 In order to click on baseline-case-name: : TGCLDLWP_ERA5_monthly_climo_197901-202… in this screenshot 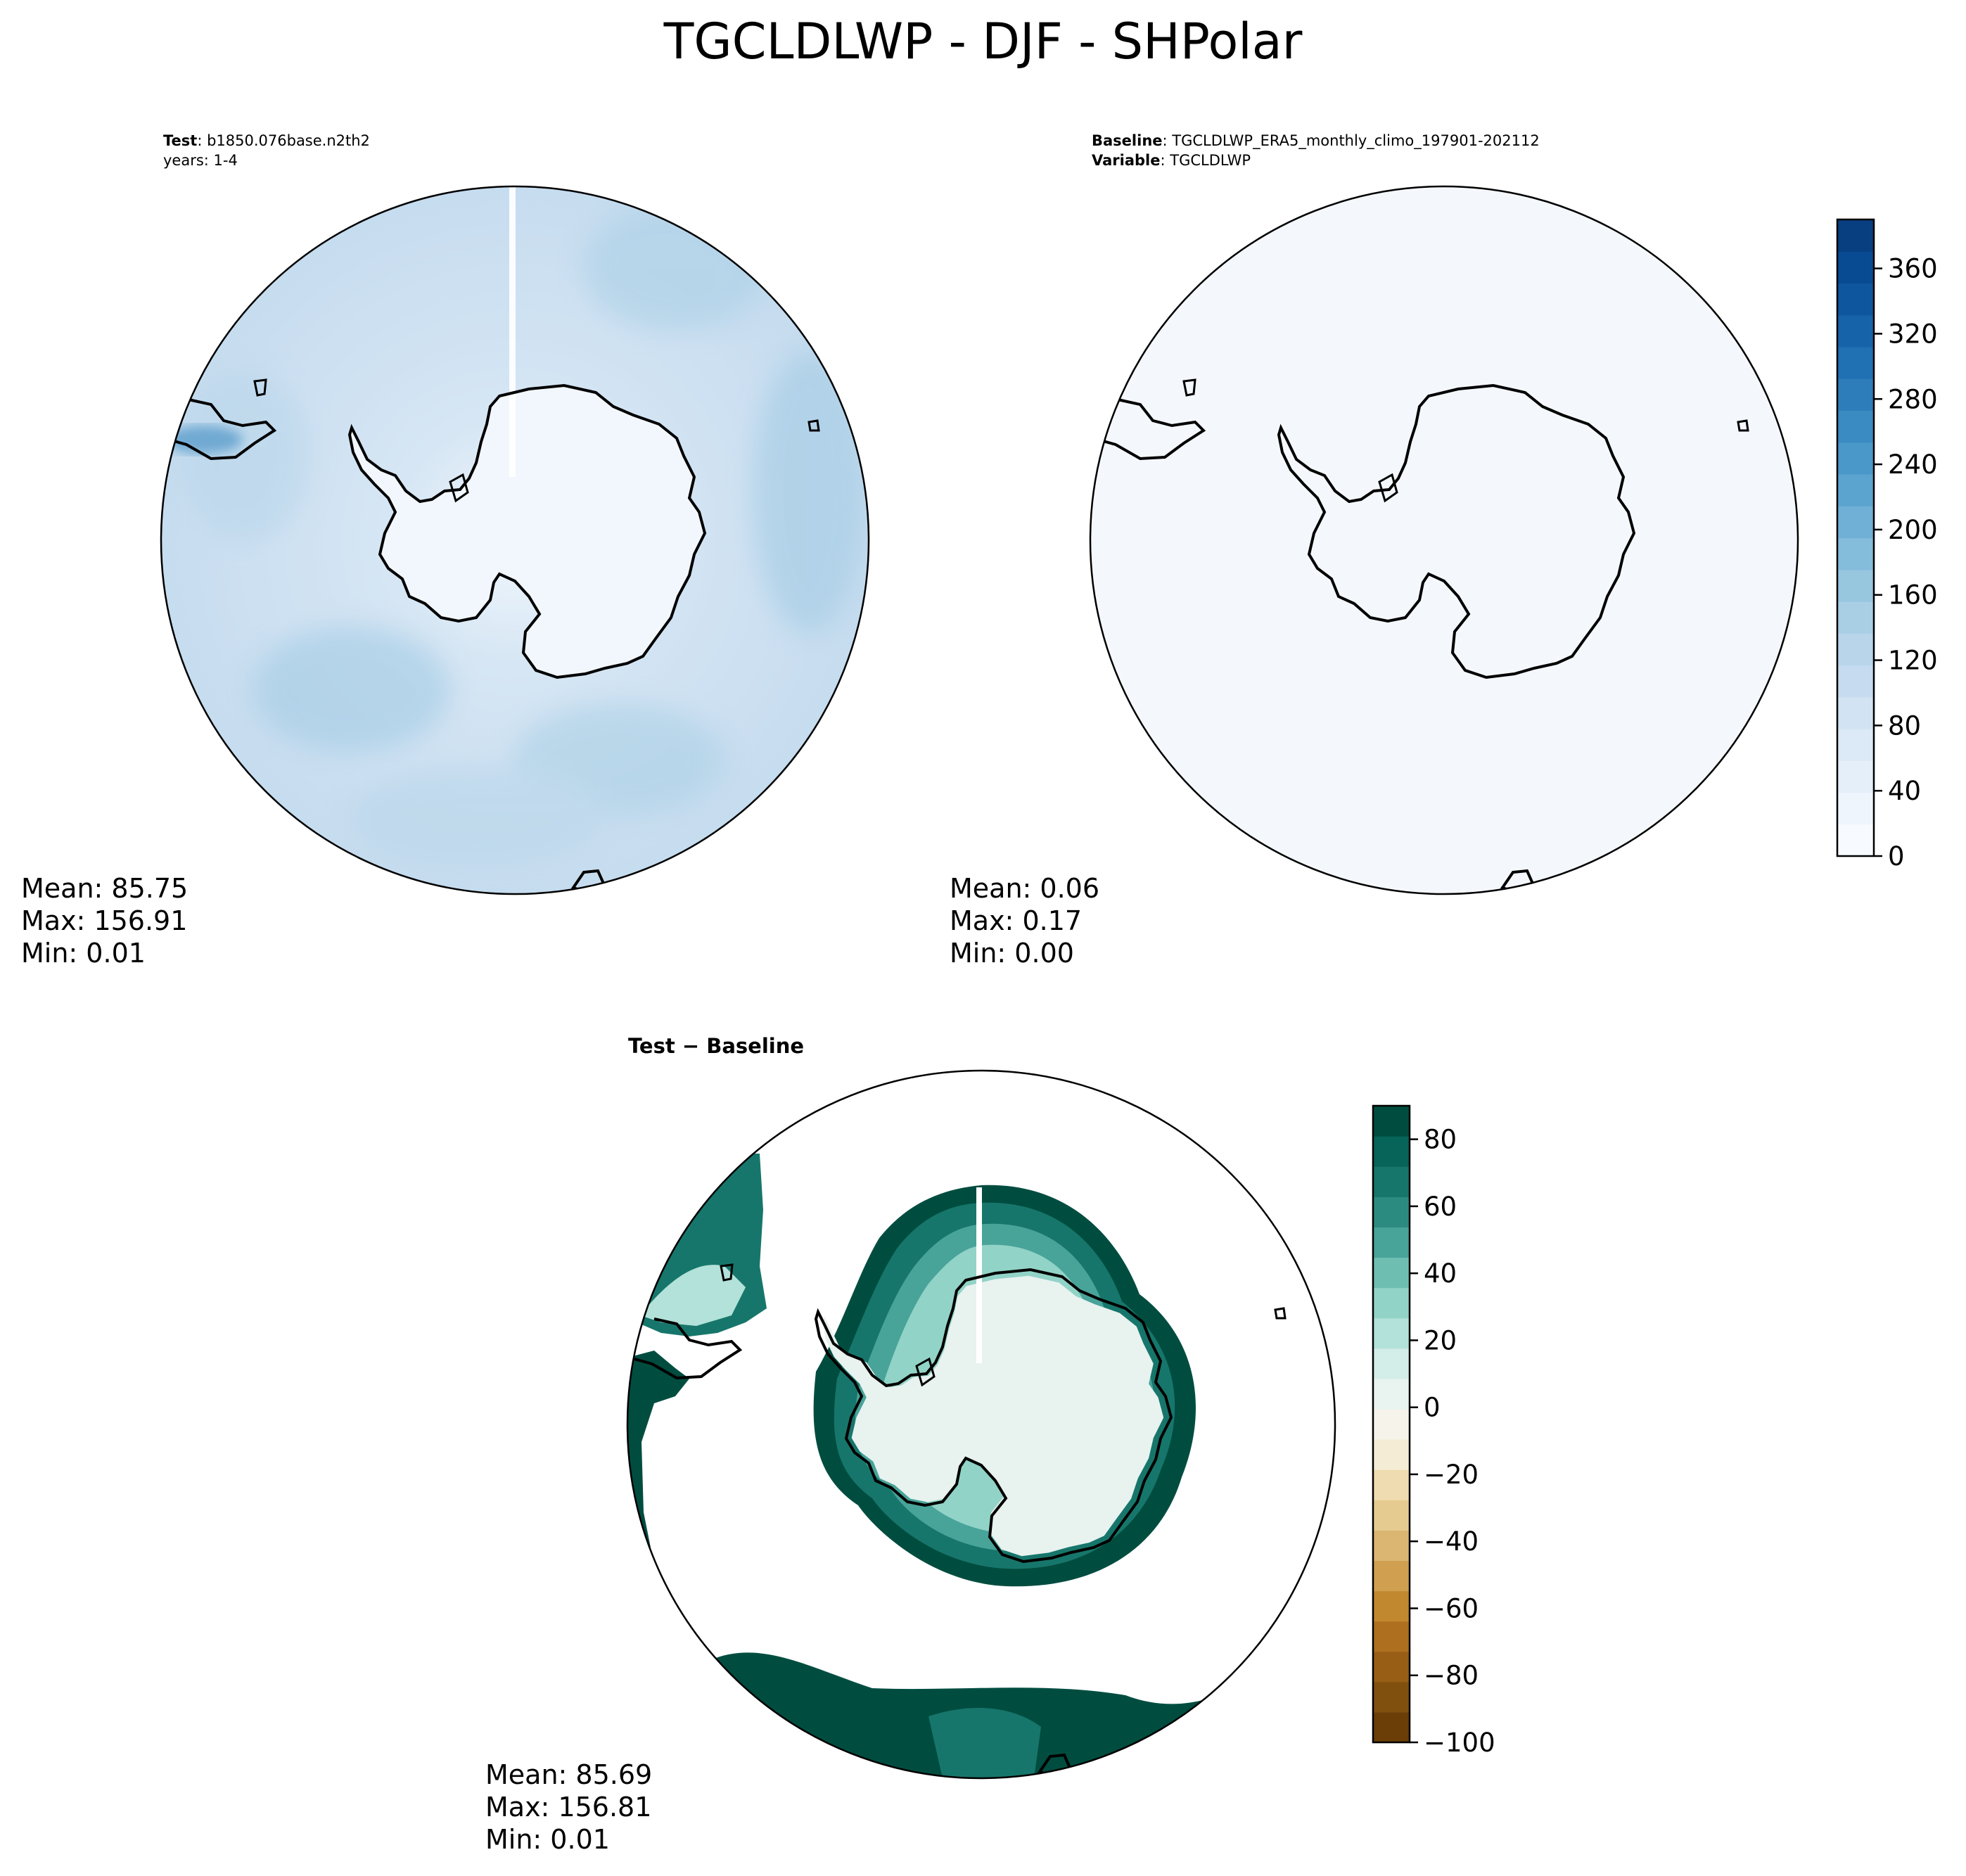, I will do `click(1351, 140)`.